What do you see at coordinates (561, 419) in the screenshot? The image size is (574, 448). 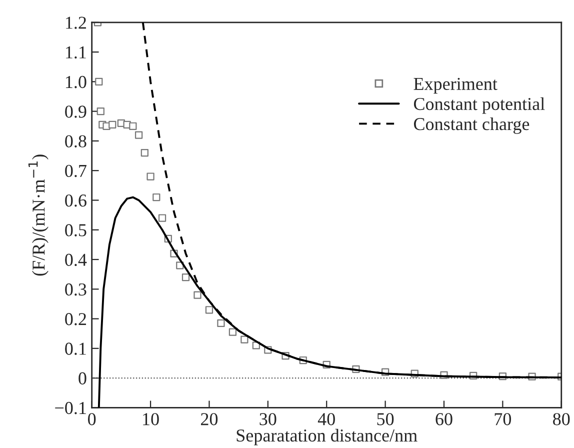 I see `x-tick-label: 80` at bounding box center [561, 419].